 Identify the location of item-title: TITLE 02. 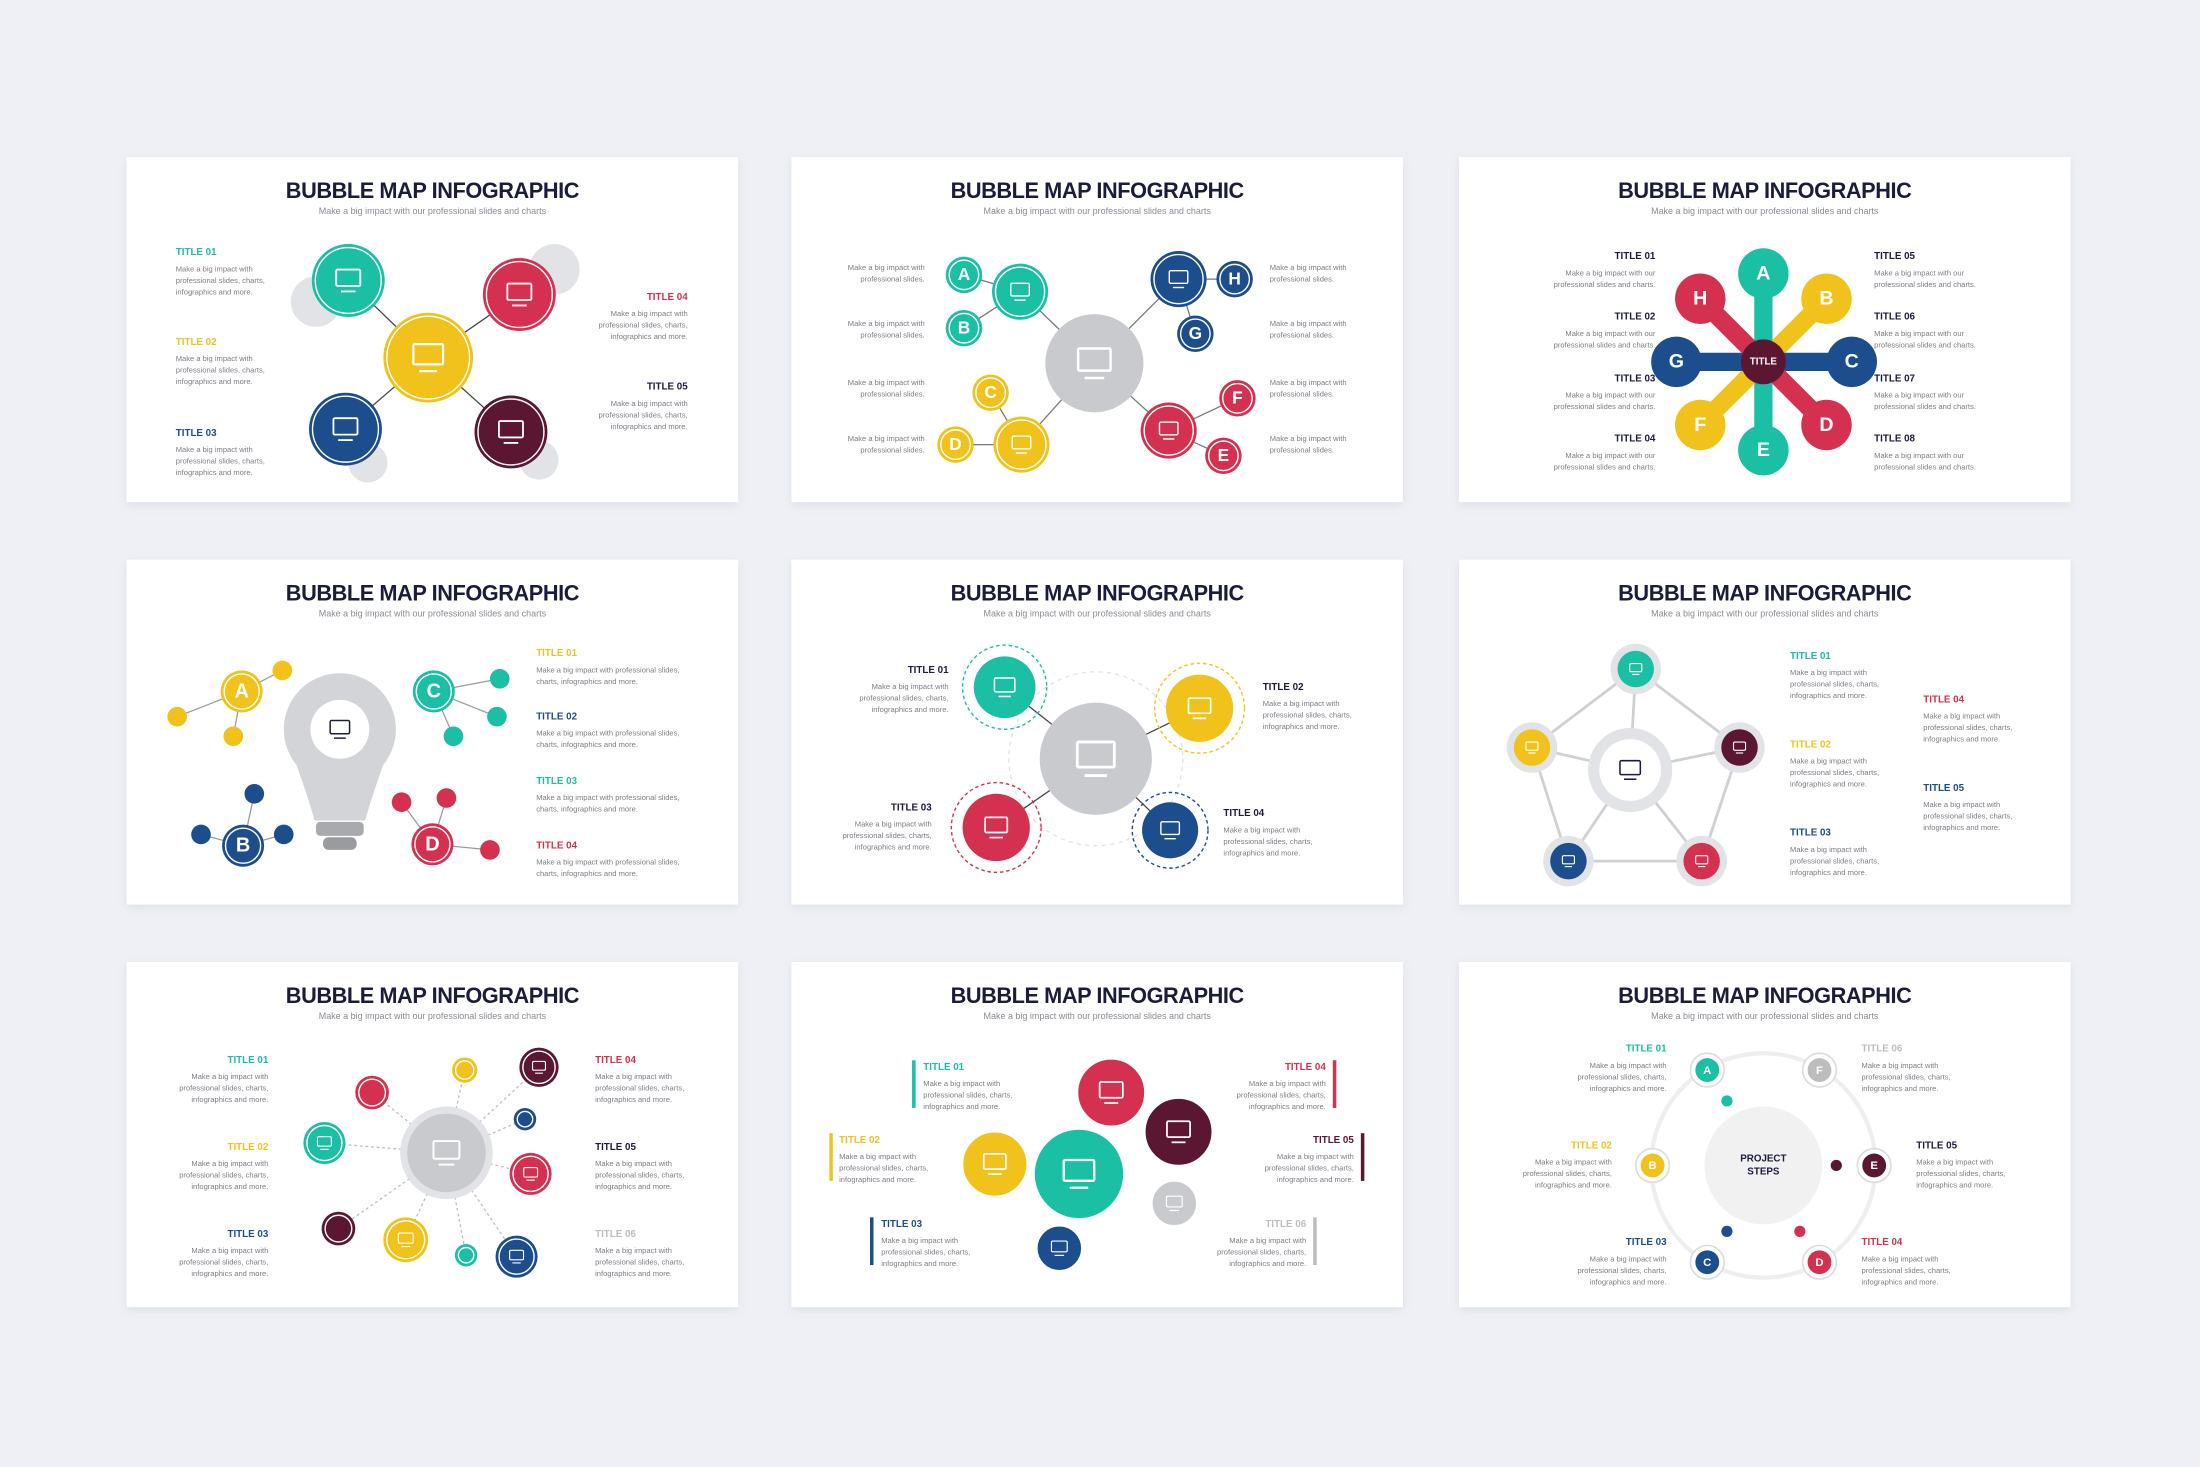
(859, 1140).